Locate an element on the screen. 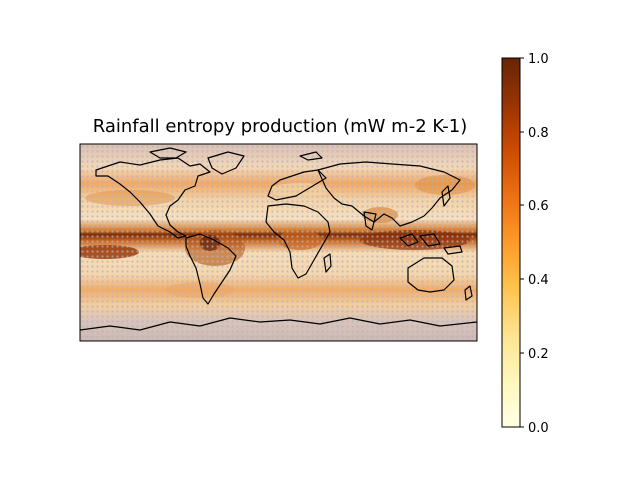 This screenshot has width=640, height=480. colorbar-tick-label: 0.2 is located at coordinates (538, 354).